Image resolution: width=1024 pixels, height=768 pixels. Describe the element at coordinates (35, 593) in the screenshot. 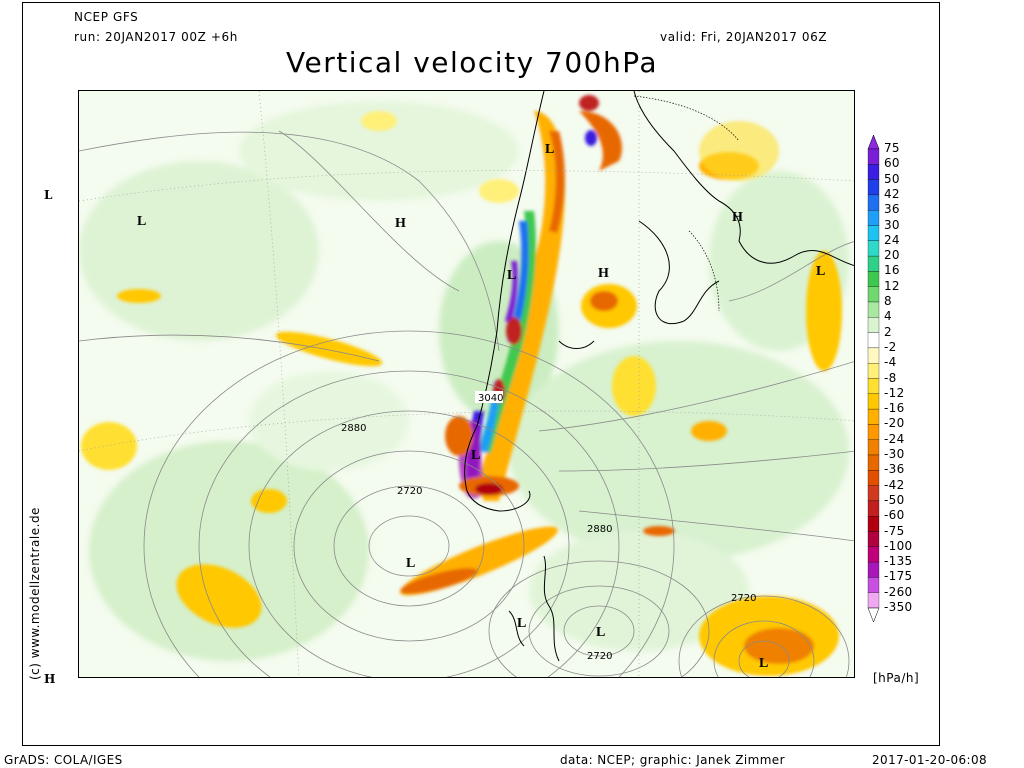

I see `website-credit: (c) www.modellzentrale.de` at that location.